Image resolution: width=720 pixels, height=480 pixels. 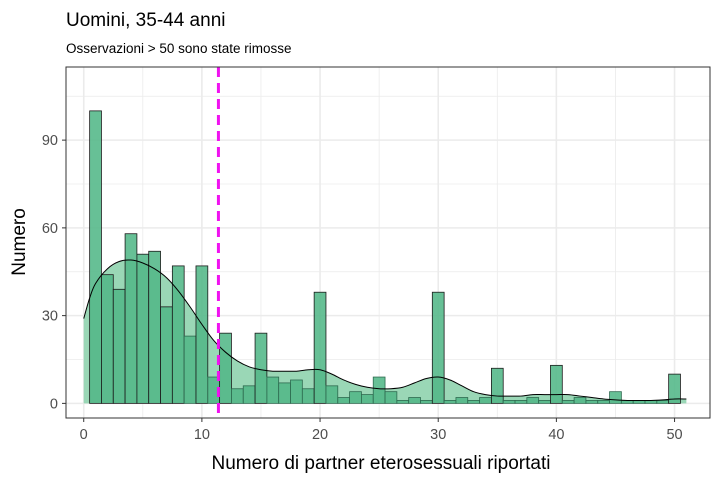 I want to click on chart-subtitle: Osservazioni > 50 sono state rimosse, so click(x=178, y=48).